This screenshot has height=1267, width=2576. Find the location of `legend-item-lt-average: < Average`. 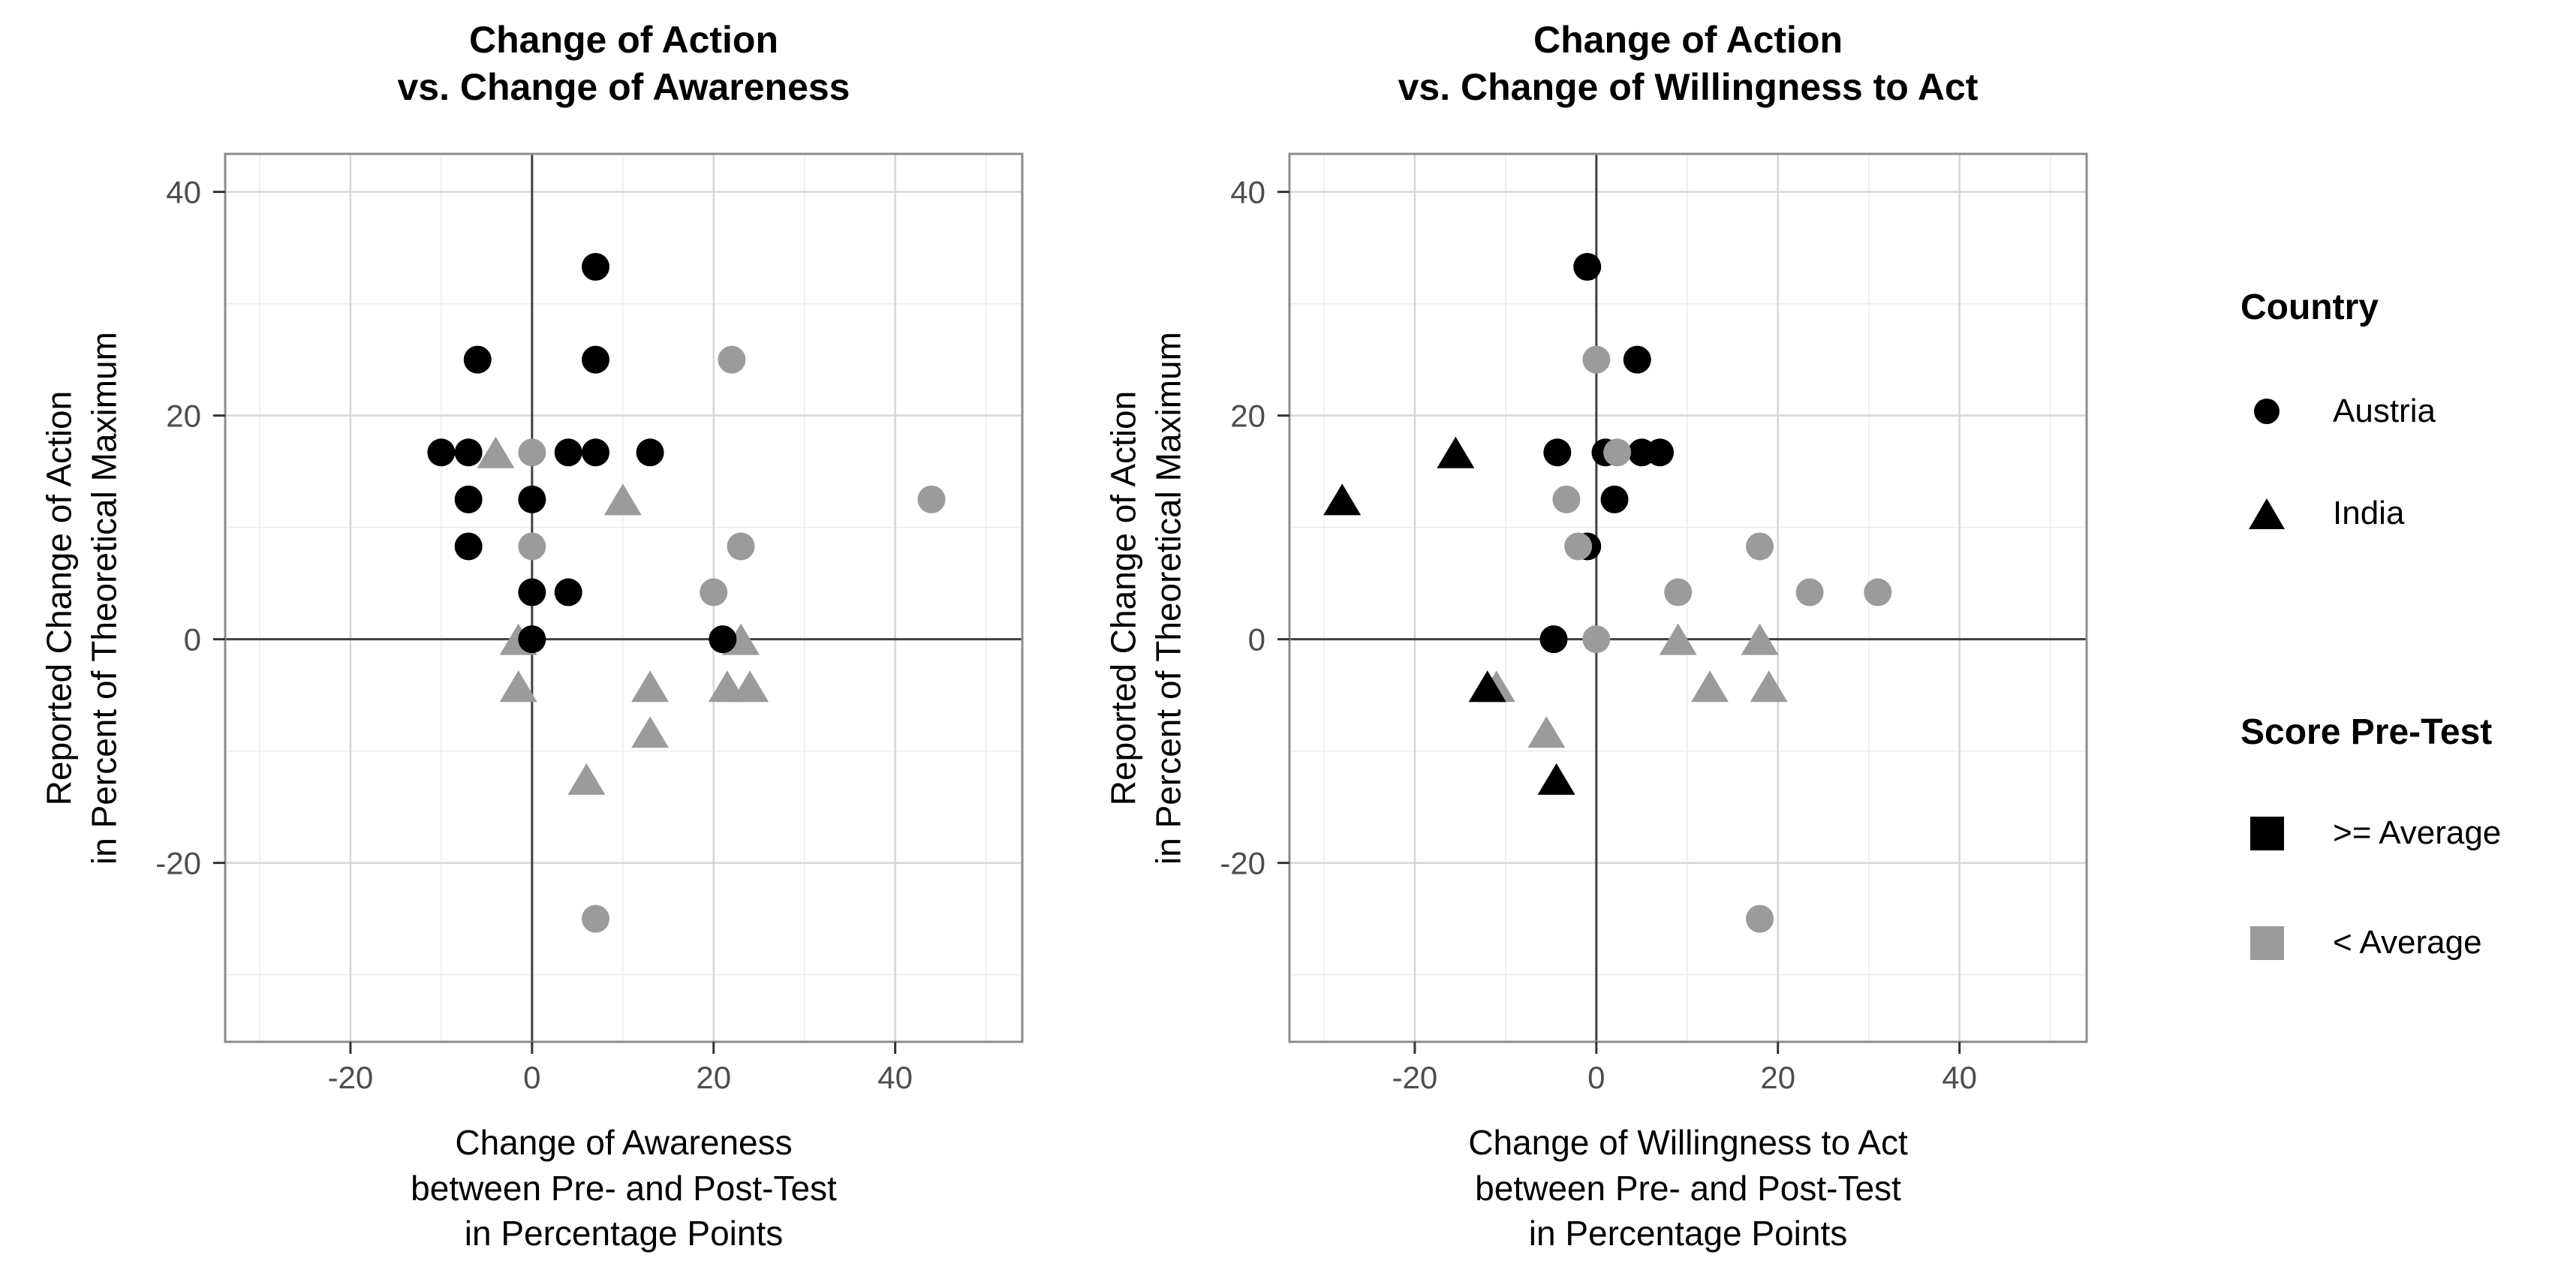

legend-item-lt-average: < Average is located at coordinates (2364, 943).